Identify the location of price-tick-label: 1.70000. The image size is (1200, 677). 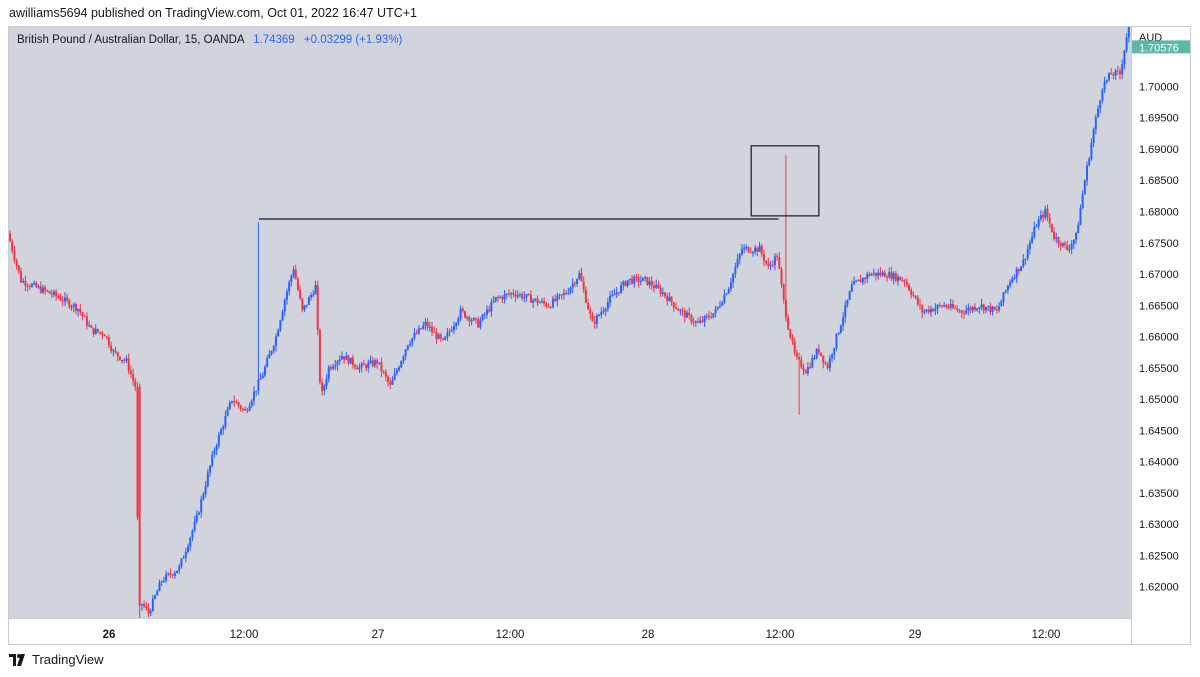
(1159, 87).